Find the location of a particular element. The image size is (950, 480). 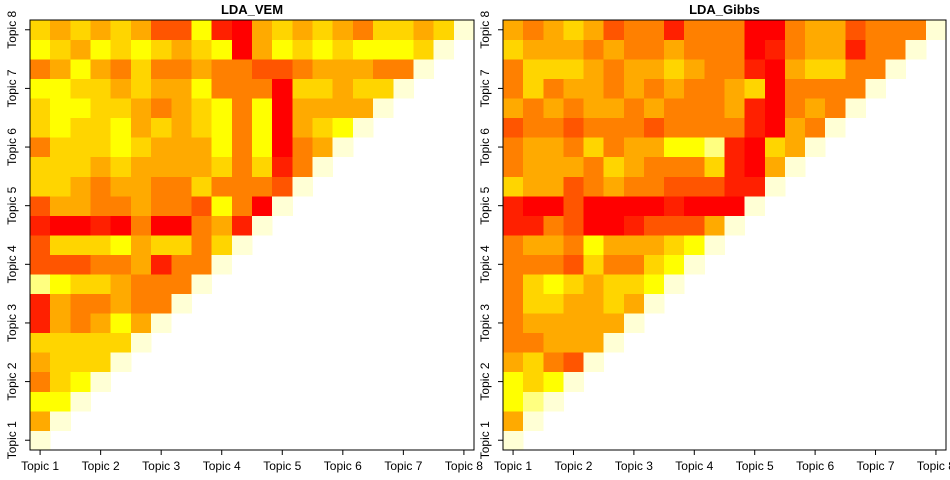

x-tick-label: Topic 3 is located at coordinates (634, 466).